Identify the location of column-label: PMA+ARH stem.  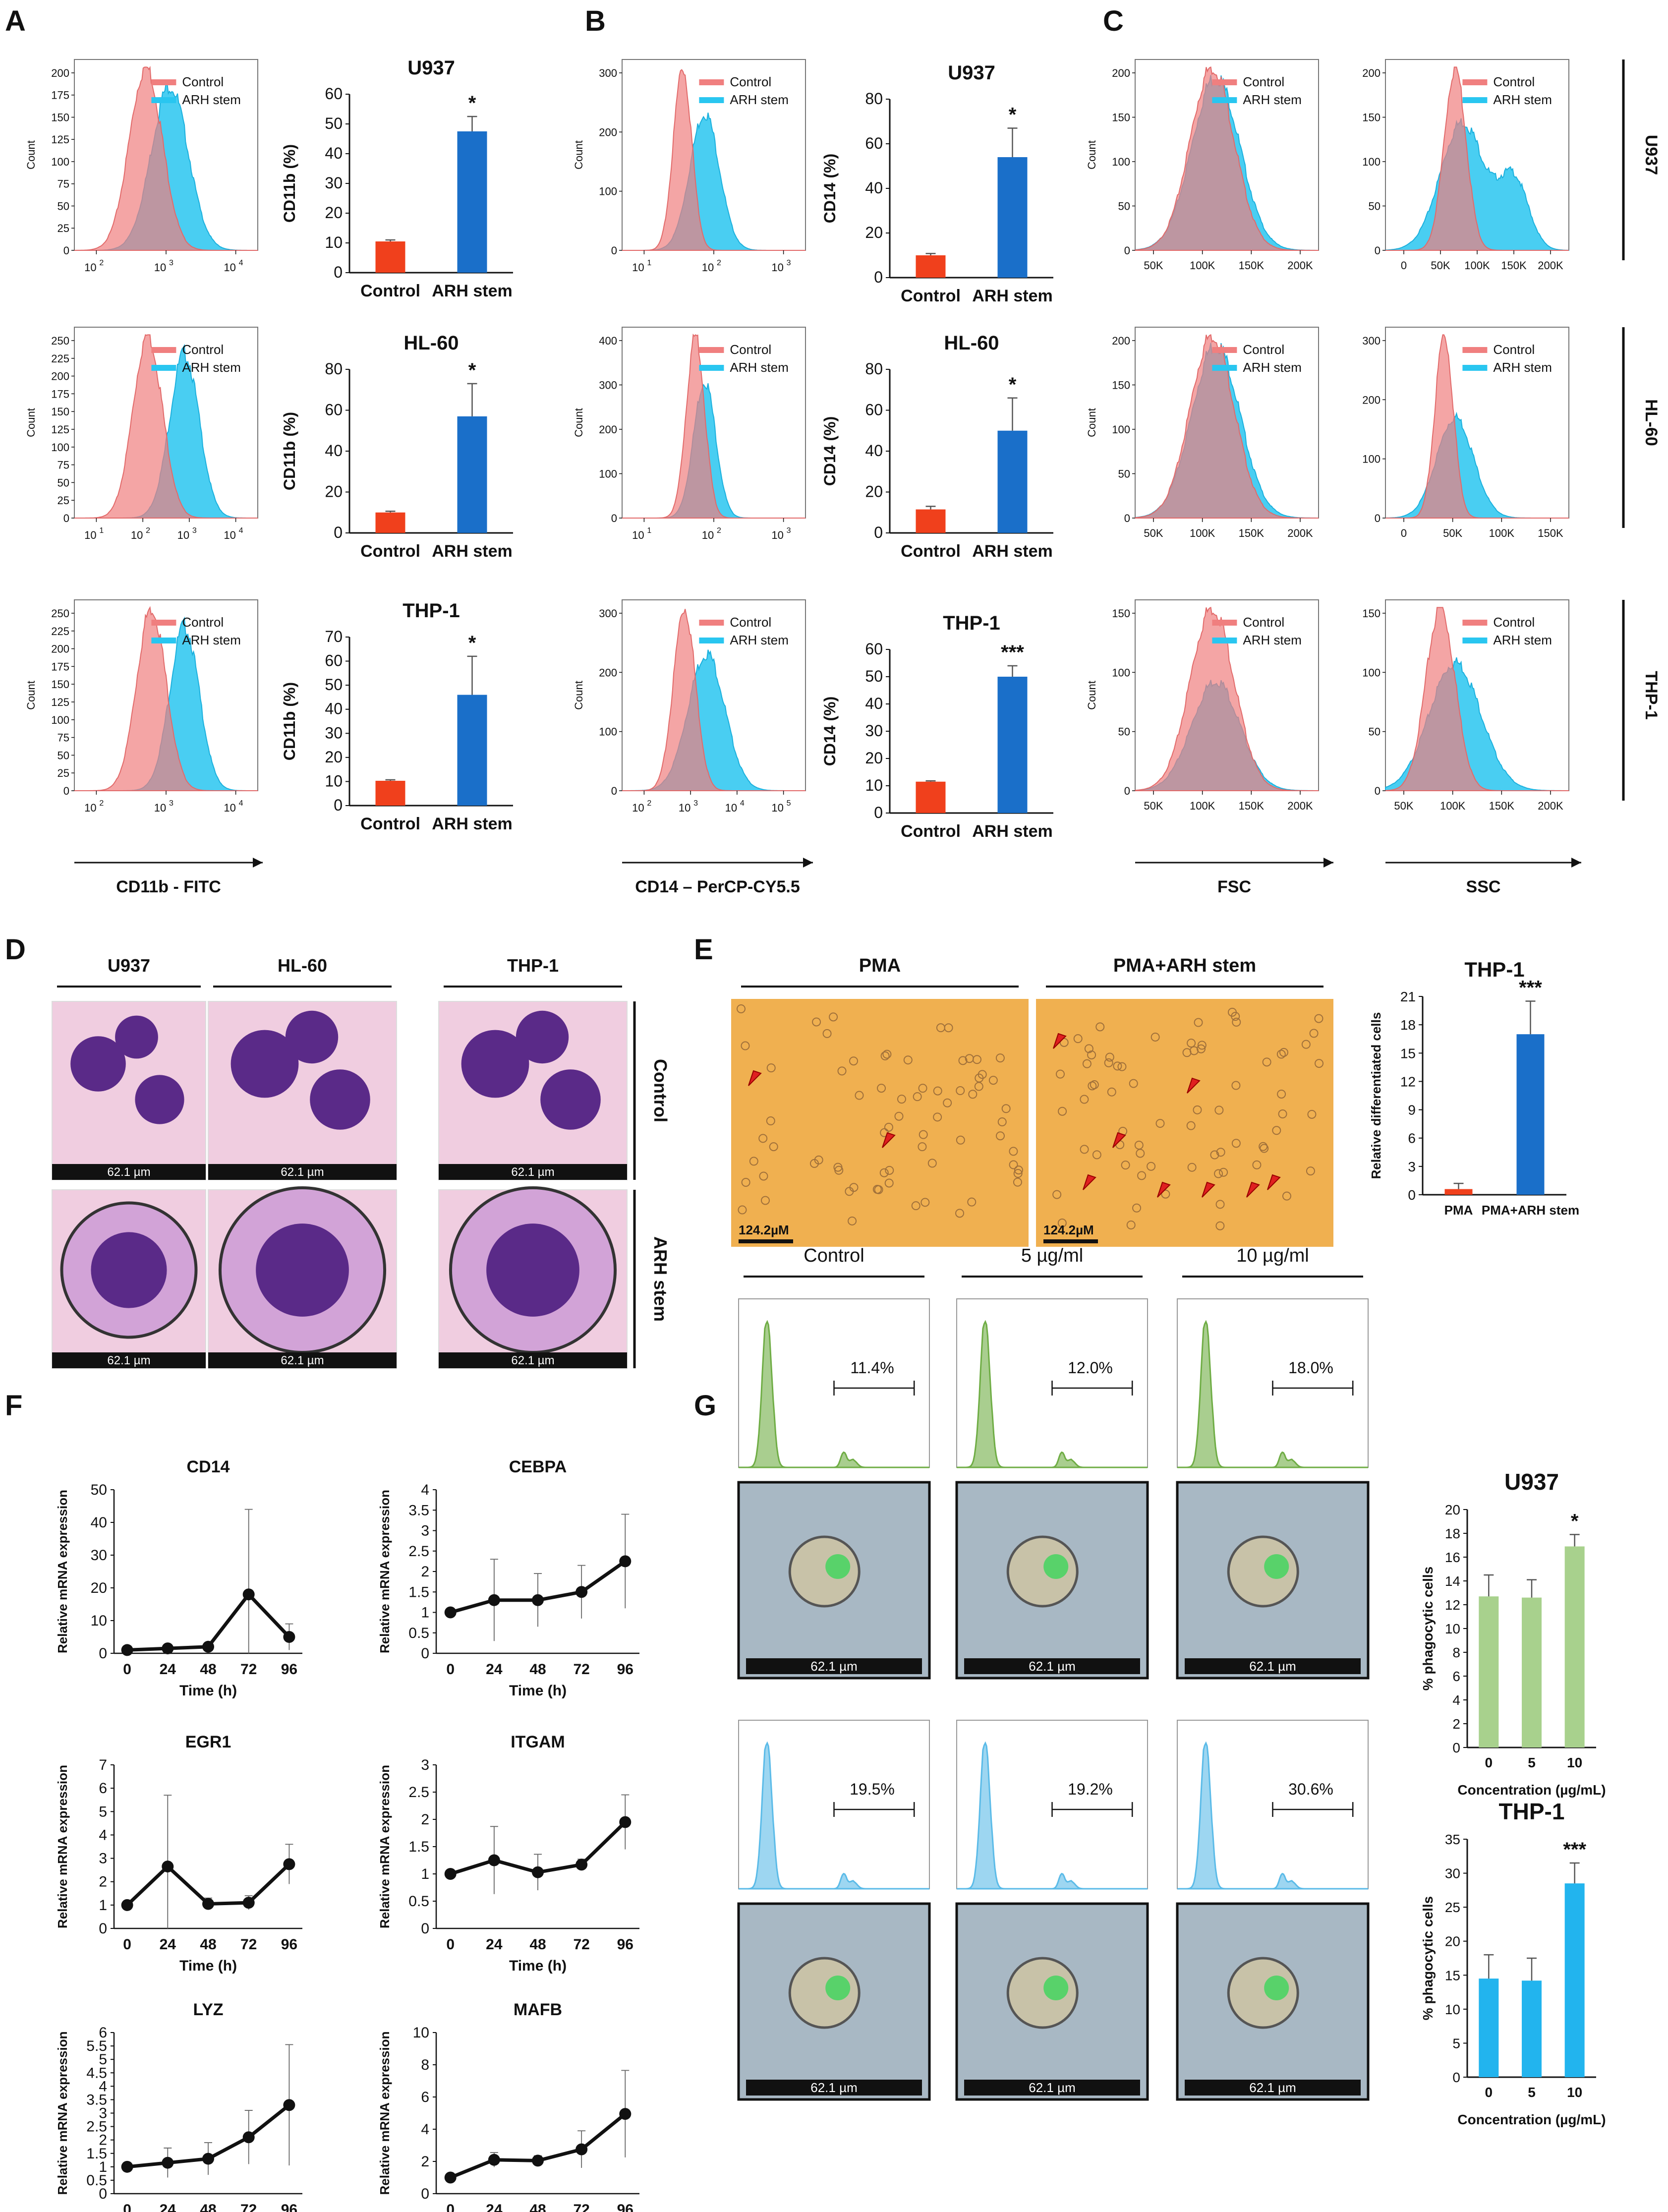
(1185, 965).